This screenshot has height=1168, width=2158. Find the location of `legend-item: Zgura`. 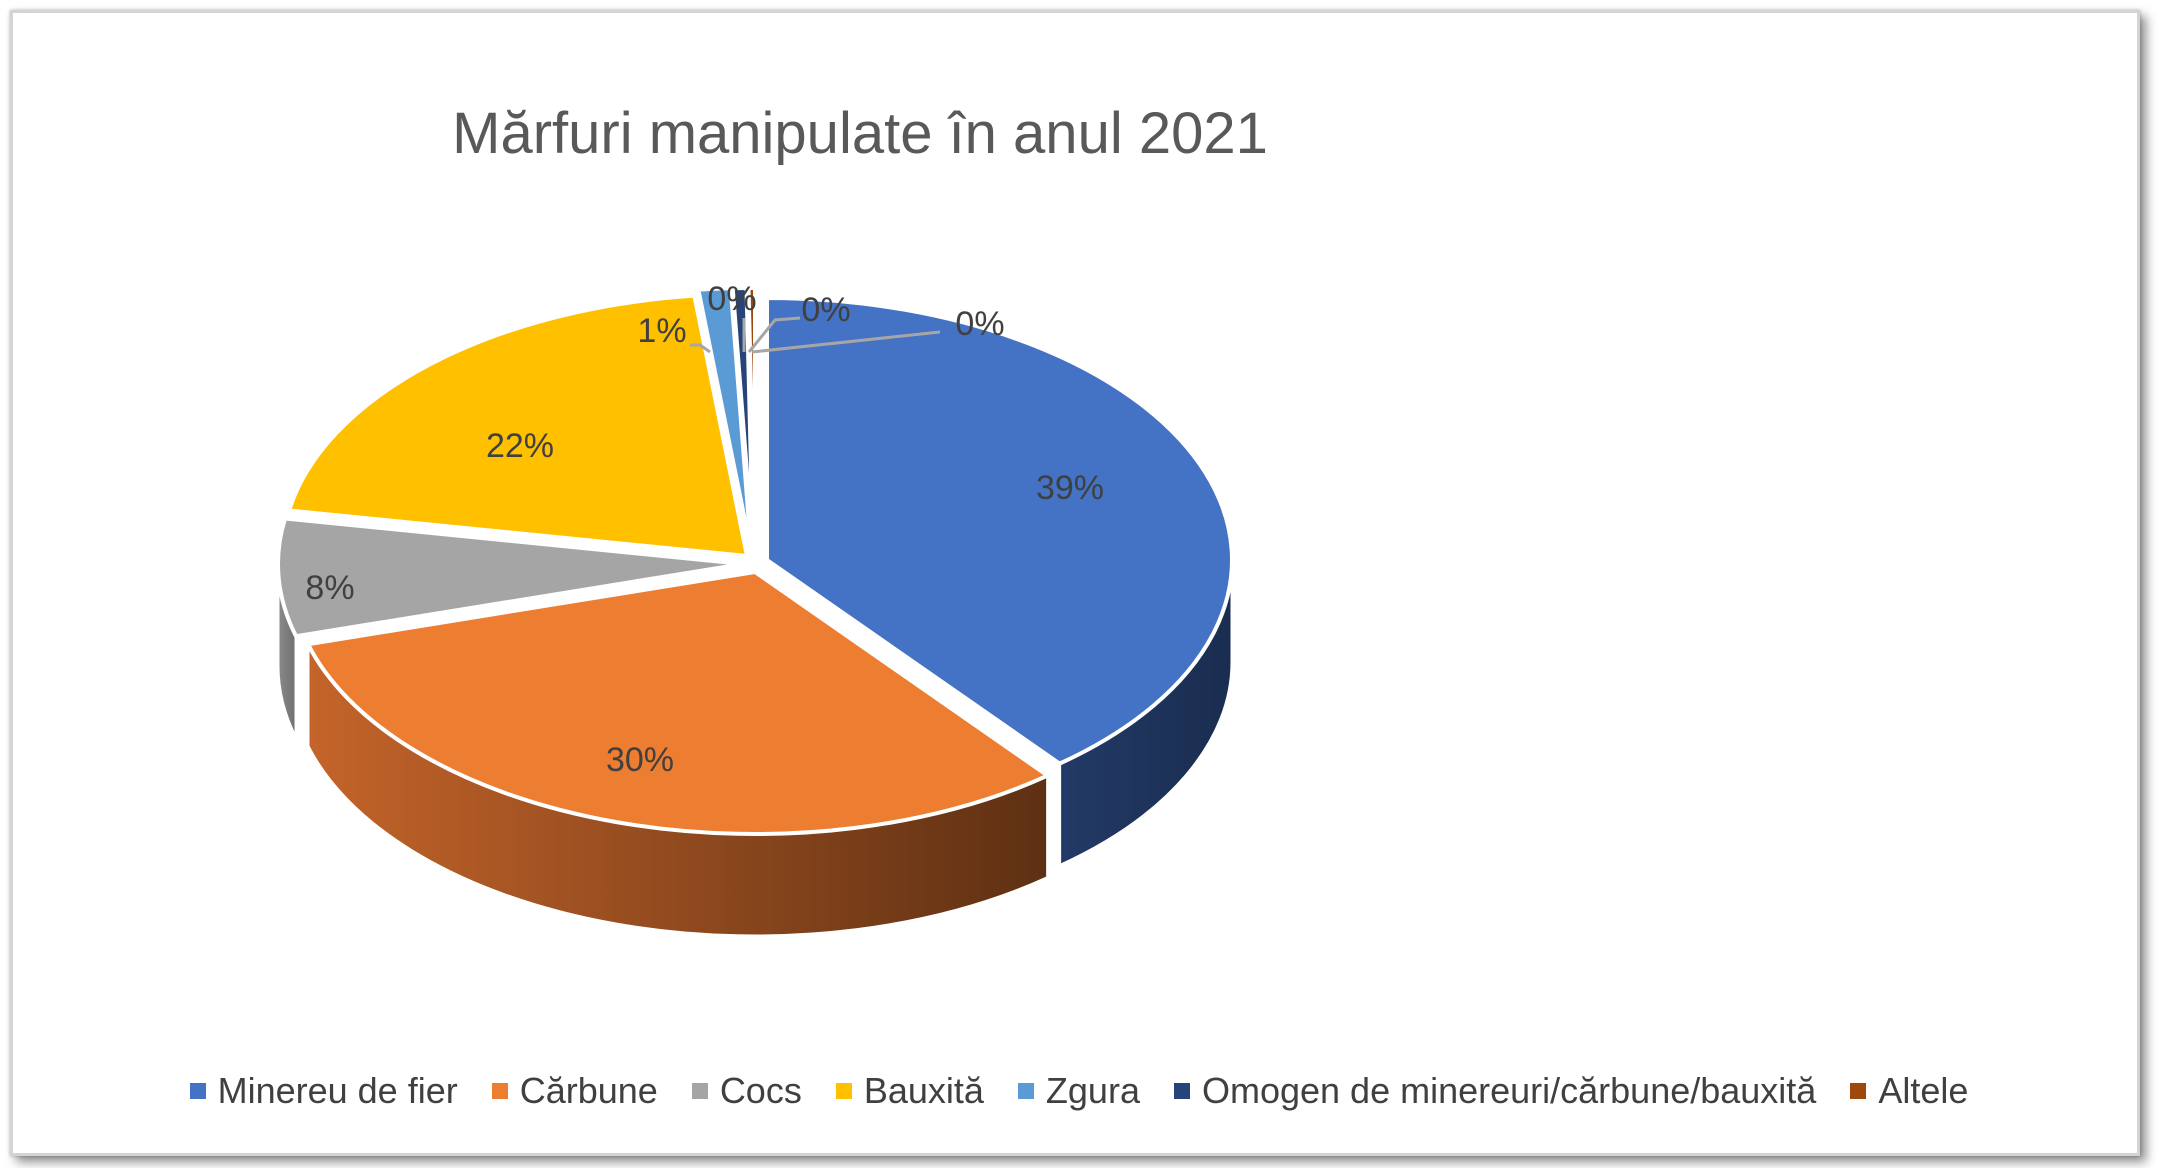

legend-item: Zgura is located at coordinates (1078, 1091).